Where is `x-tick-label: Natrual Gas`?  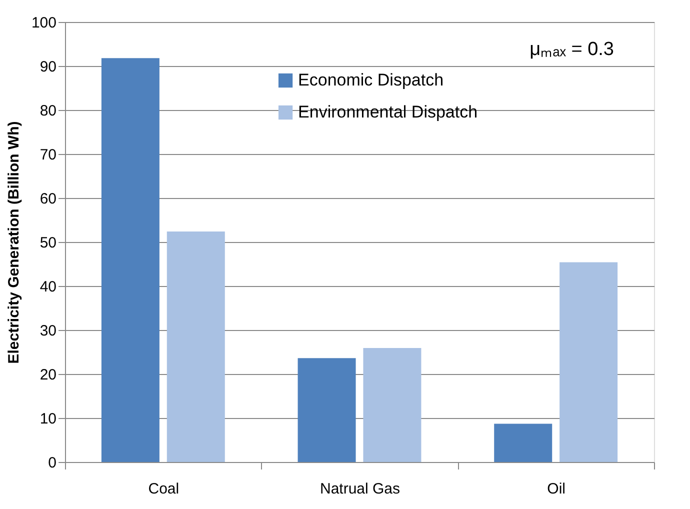 x-tick-label: Natrual Gas is located at coordinates (360, 489).